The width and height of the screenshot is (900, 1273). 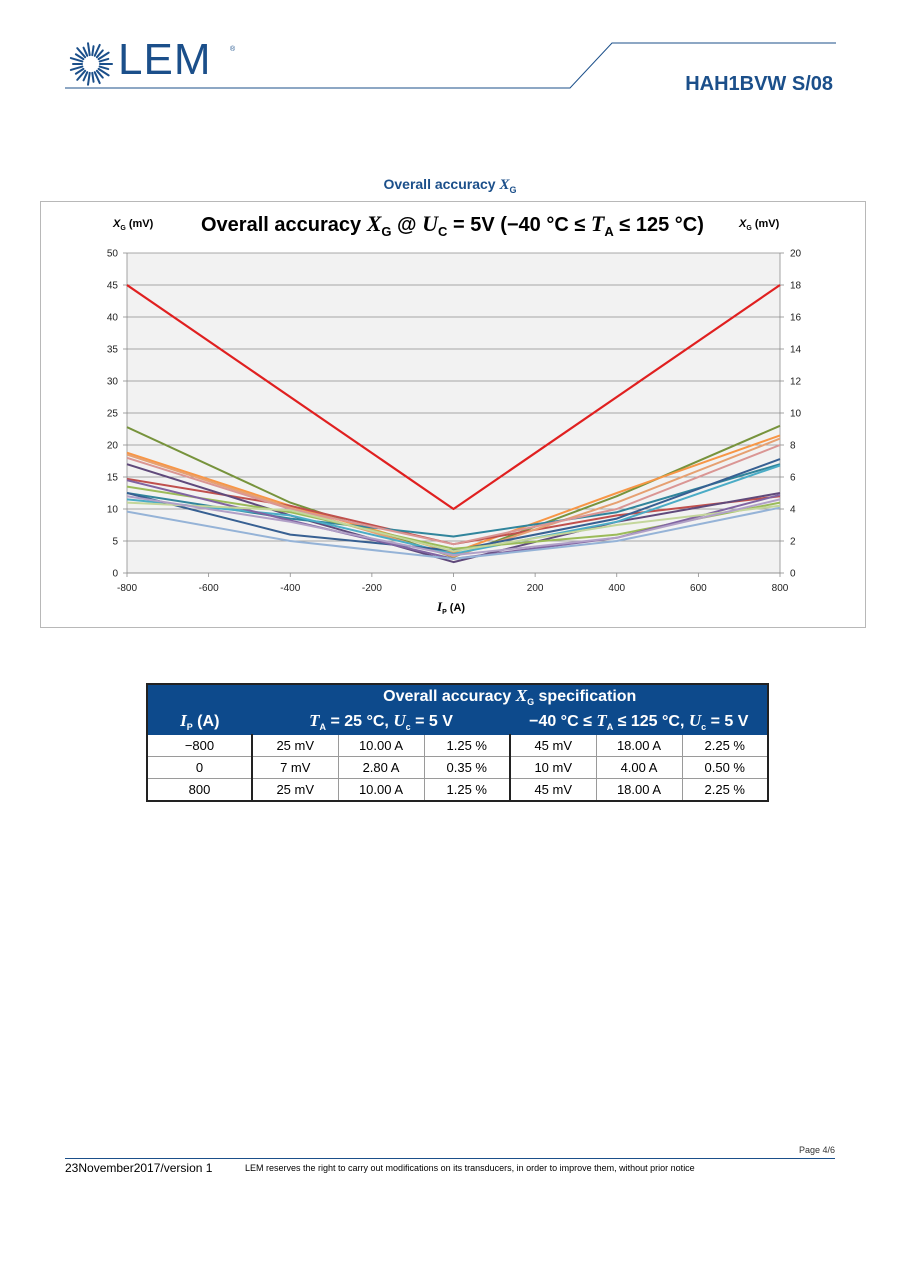 What do you see at coordinates (639, 722) in the screenshot?
I see `condition-range-header: −40 °C ≤ TA ≤ 125 °C, Uc = 5 V` at bounding box center [639, 722].